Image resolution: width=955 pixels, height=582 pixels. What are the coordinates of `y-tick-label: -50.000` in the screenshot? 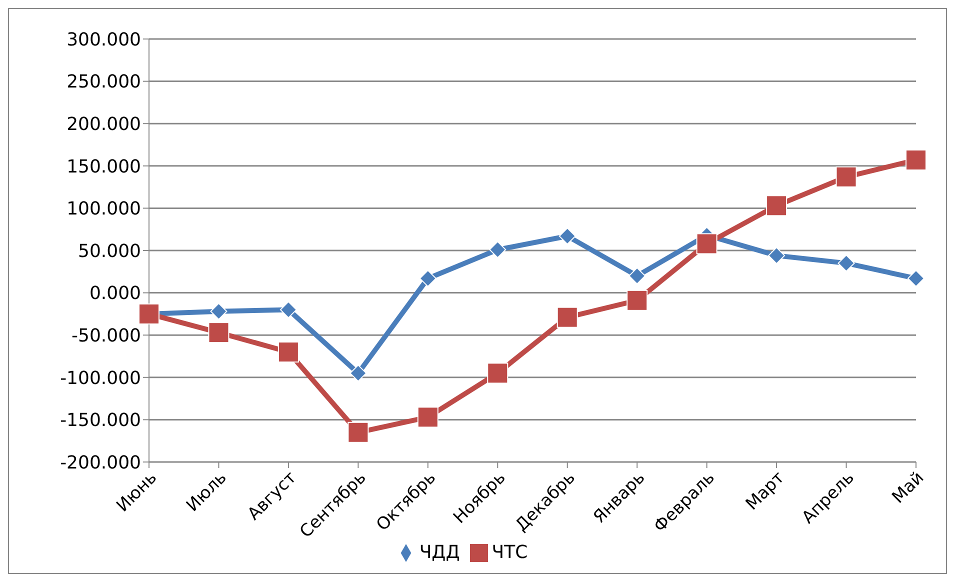 It's located at (106, 335).